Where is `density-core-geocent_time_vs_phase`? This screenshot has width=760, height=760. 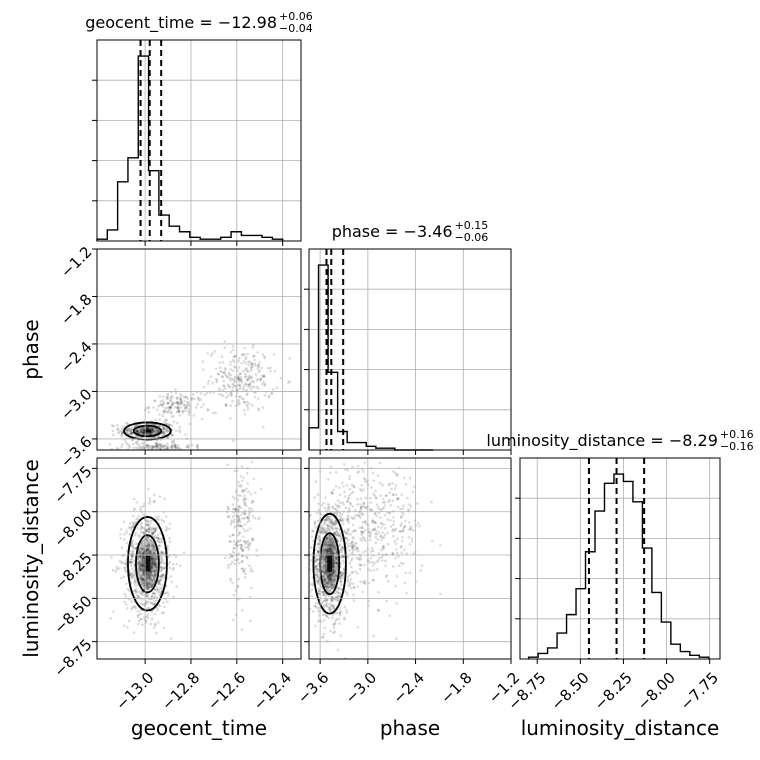 density-core-geocent_time_vs_phase is located at coordinates (147, 431).